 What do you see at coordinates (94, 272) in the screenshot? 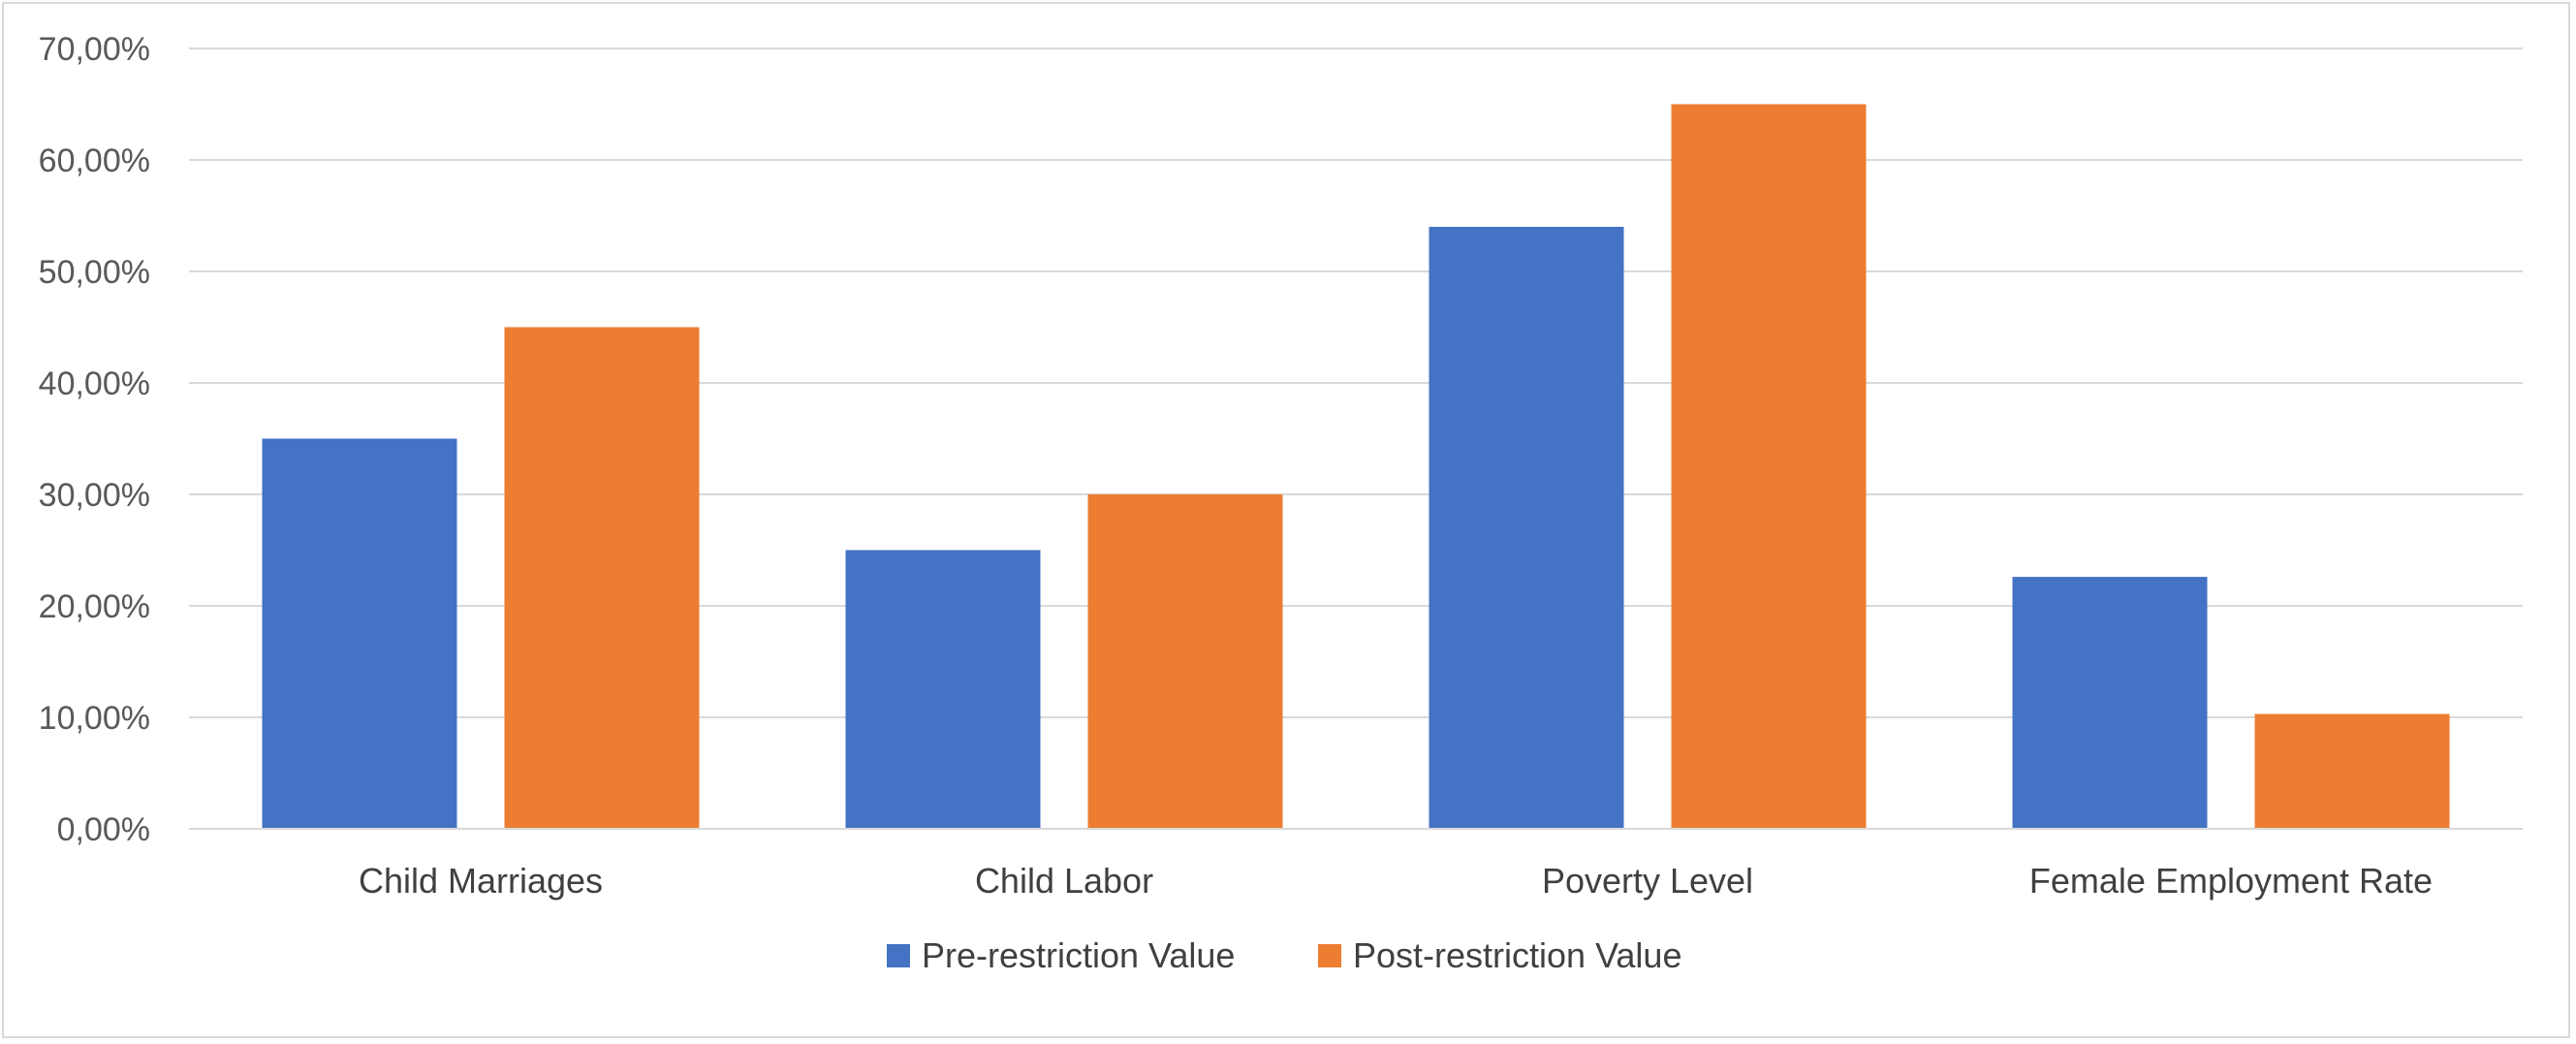
I see `y-tick-label: 50,00%` at bounding box center [94, 272].